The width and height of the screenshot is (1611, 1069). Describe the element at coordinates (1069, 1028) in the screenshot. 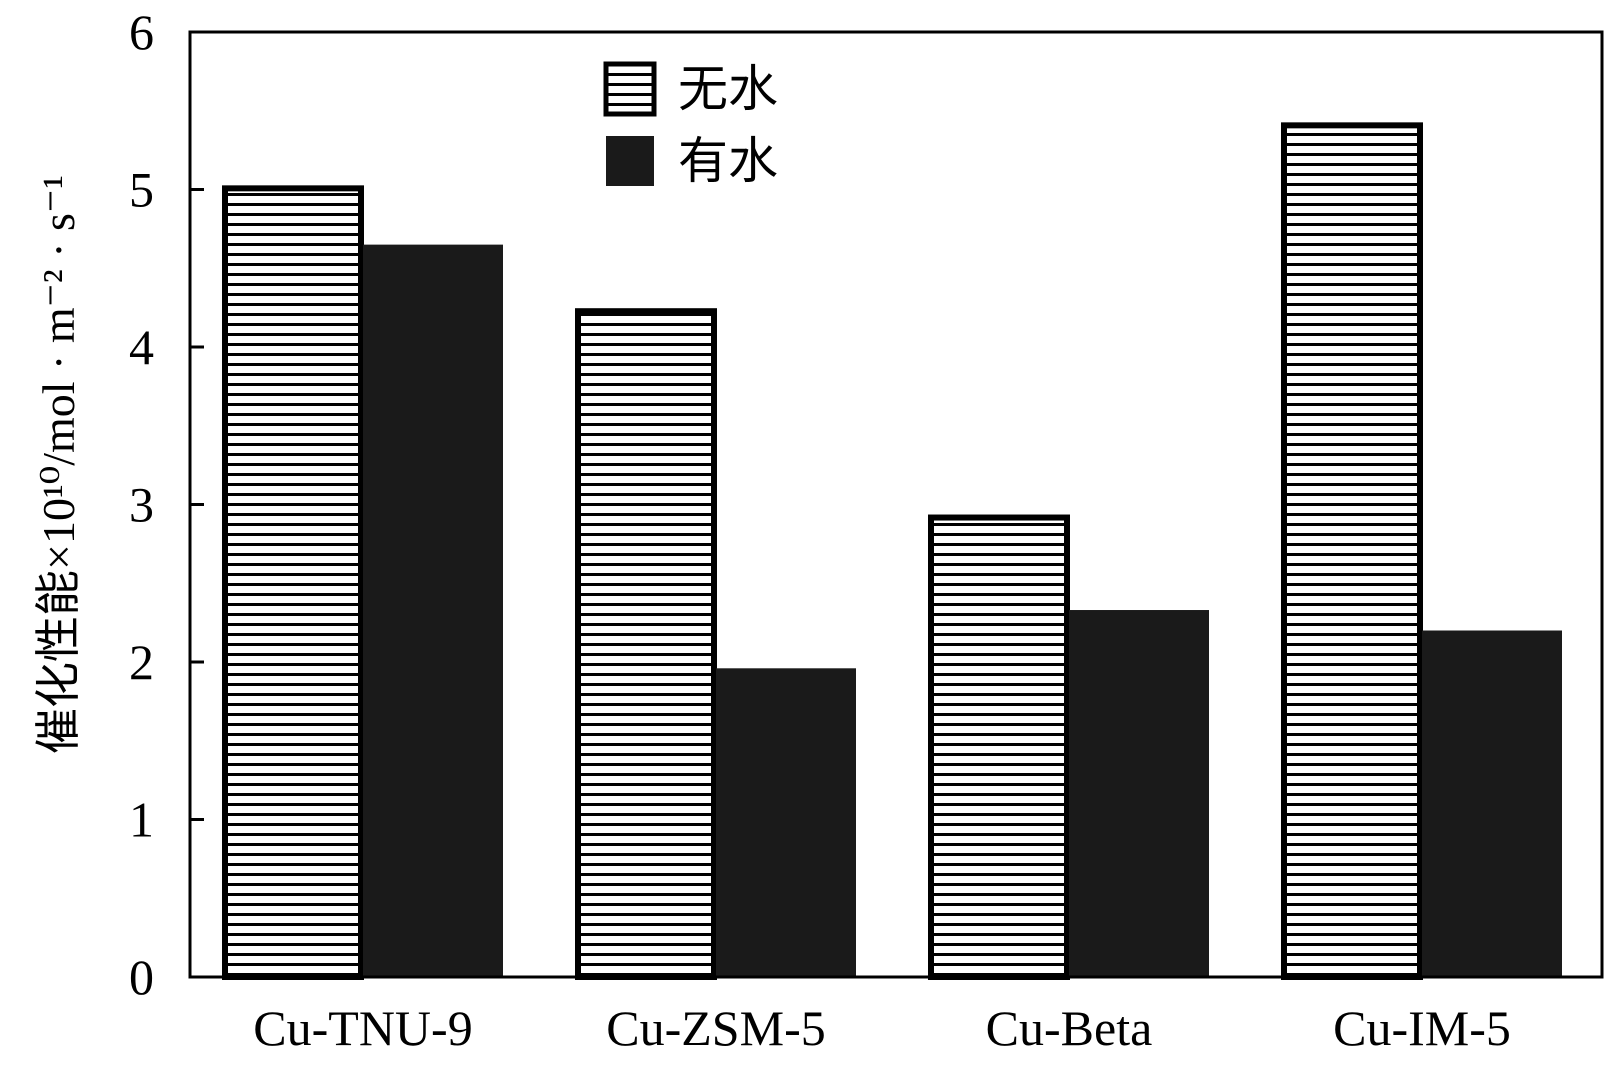

I see `x-tick-label: Cu-Beta` at that location.